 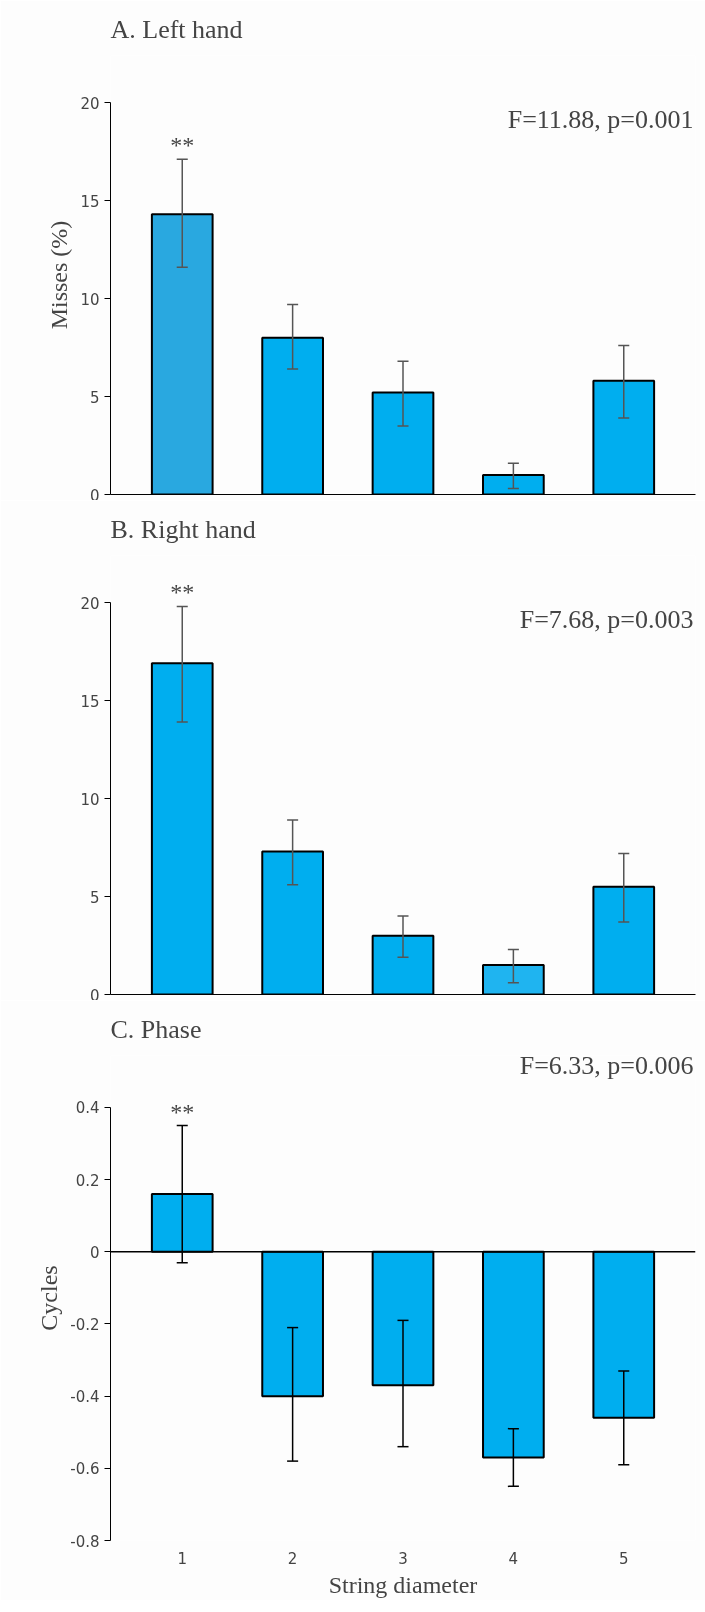 What do you see at coordinates (606, 1065) in the screenshot?
I see `text: F=6.33, p=0.006` at bounding box center [606, 1065].